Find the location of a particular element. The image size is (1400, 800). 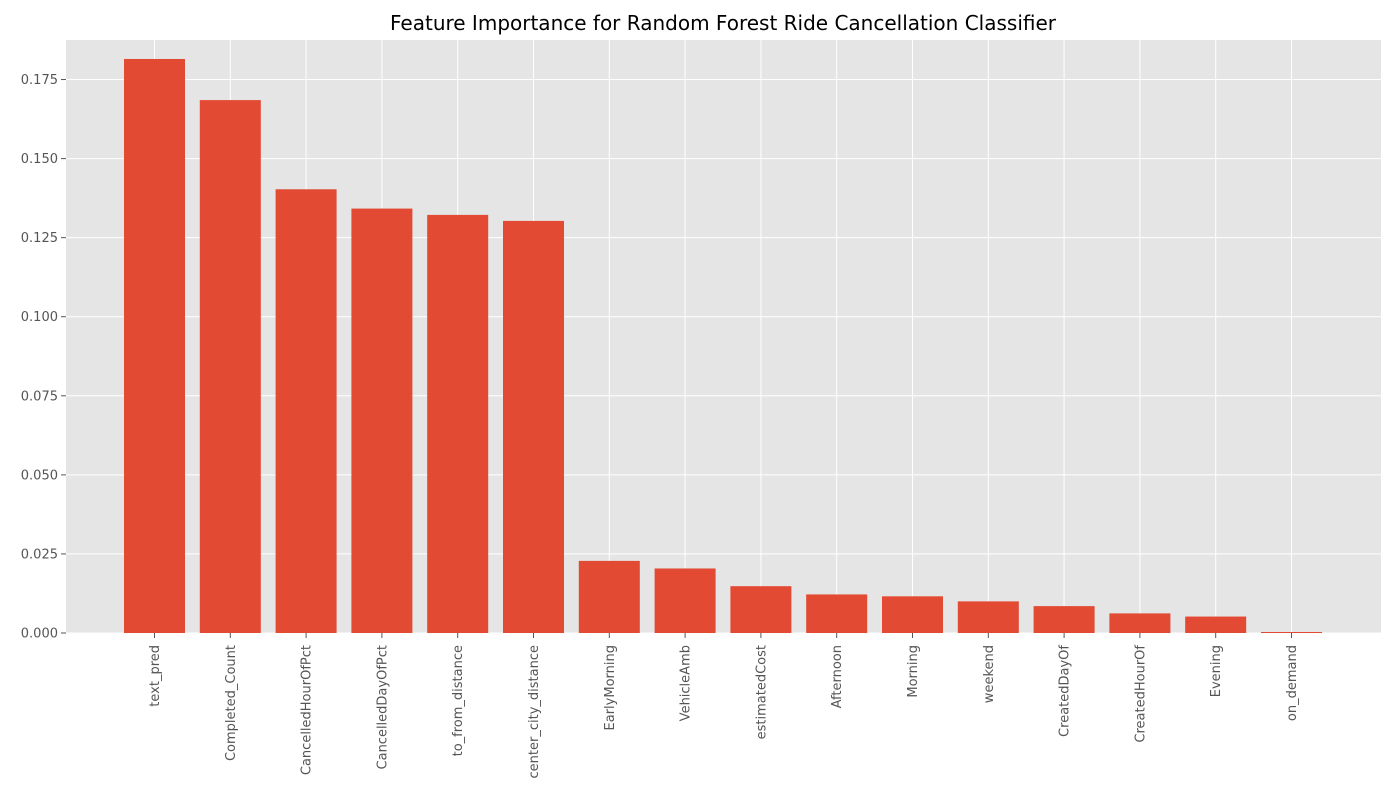

x-tick-label: CreatedHourOf is located at coordinates (1140, 694).